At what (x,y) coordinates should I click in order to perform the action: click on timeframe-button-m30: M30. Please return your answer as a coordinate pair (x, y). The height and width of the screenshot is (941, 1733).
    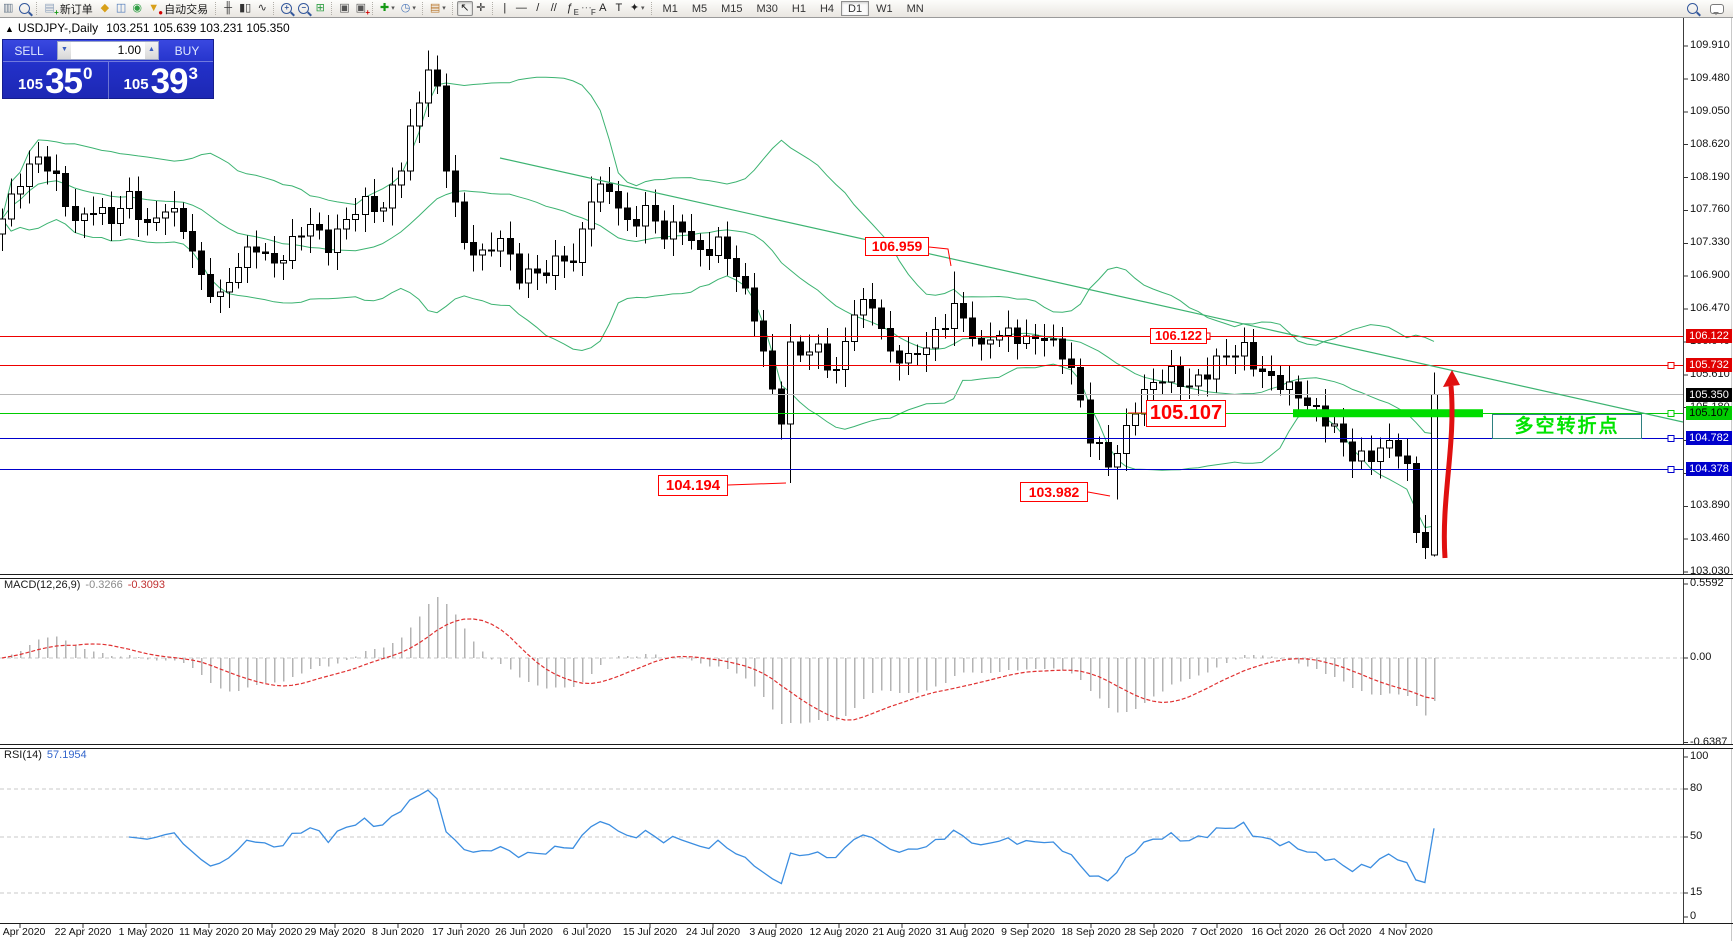
    Looking at the image, I should click on (767, 8).